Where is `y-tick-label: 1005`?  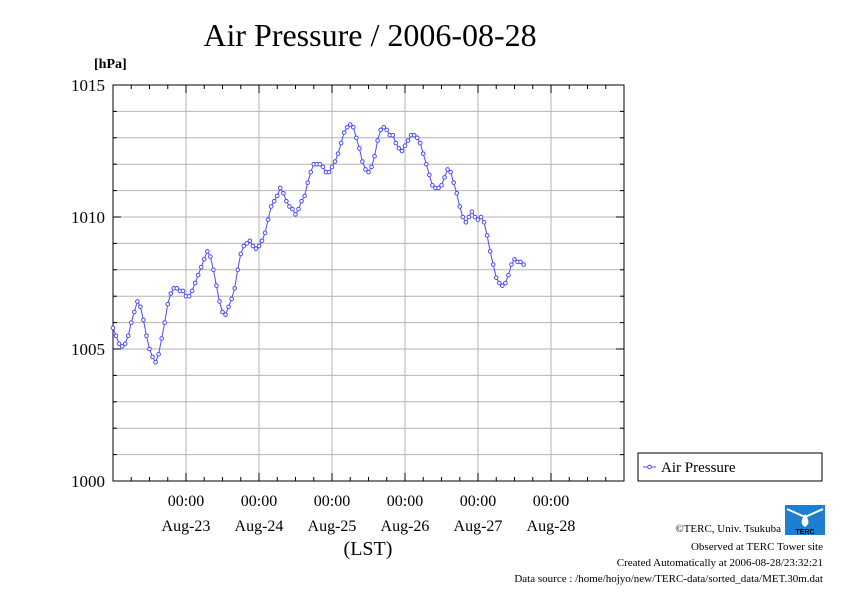 y-tick-label: 1005 is located at coordinates (88, 349).